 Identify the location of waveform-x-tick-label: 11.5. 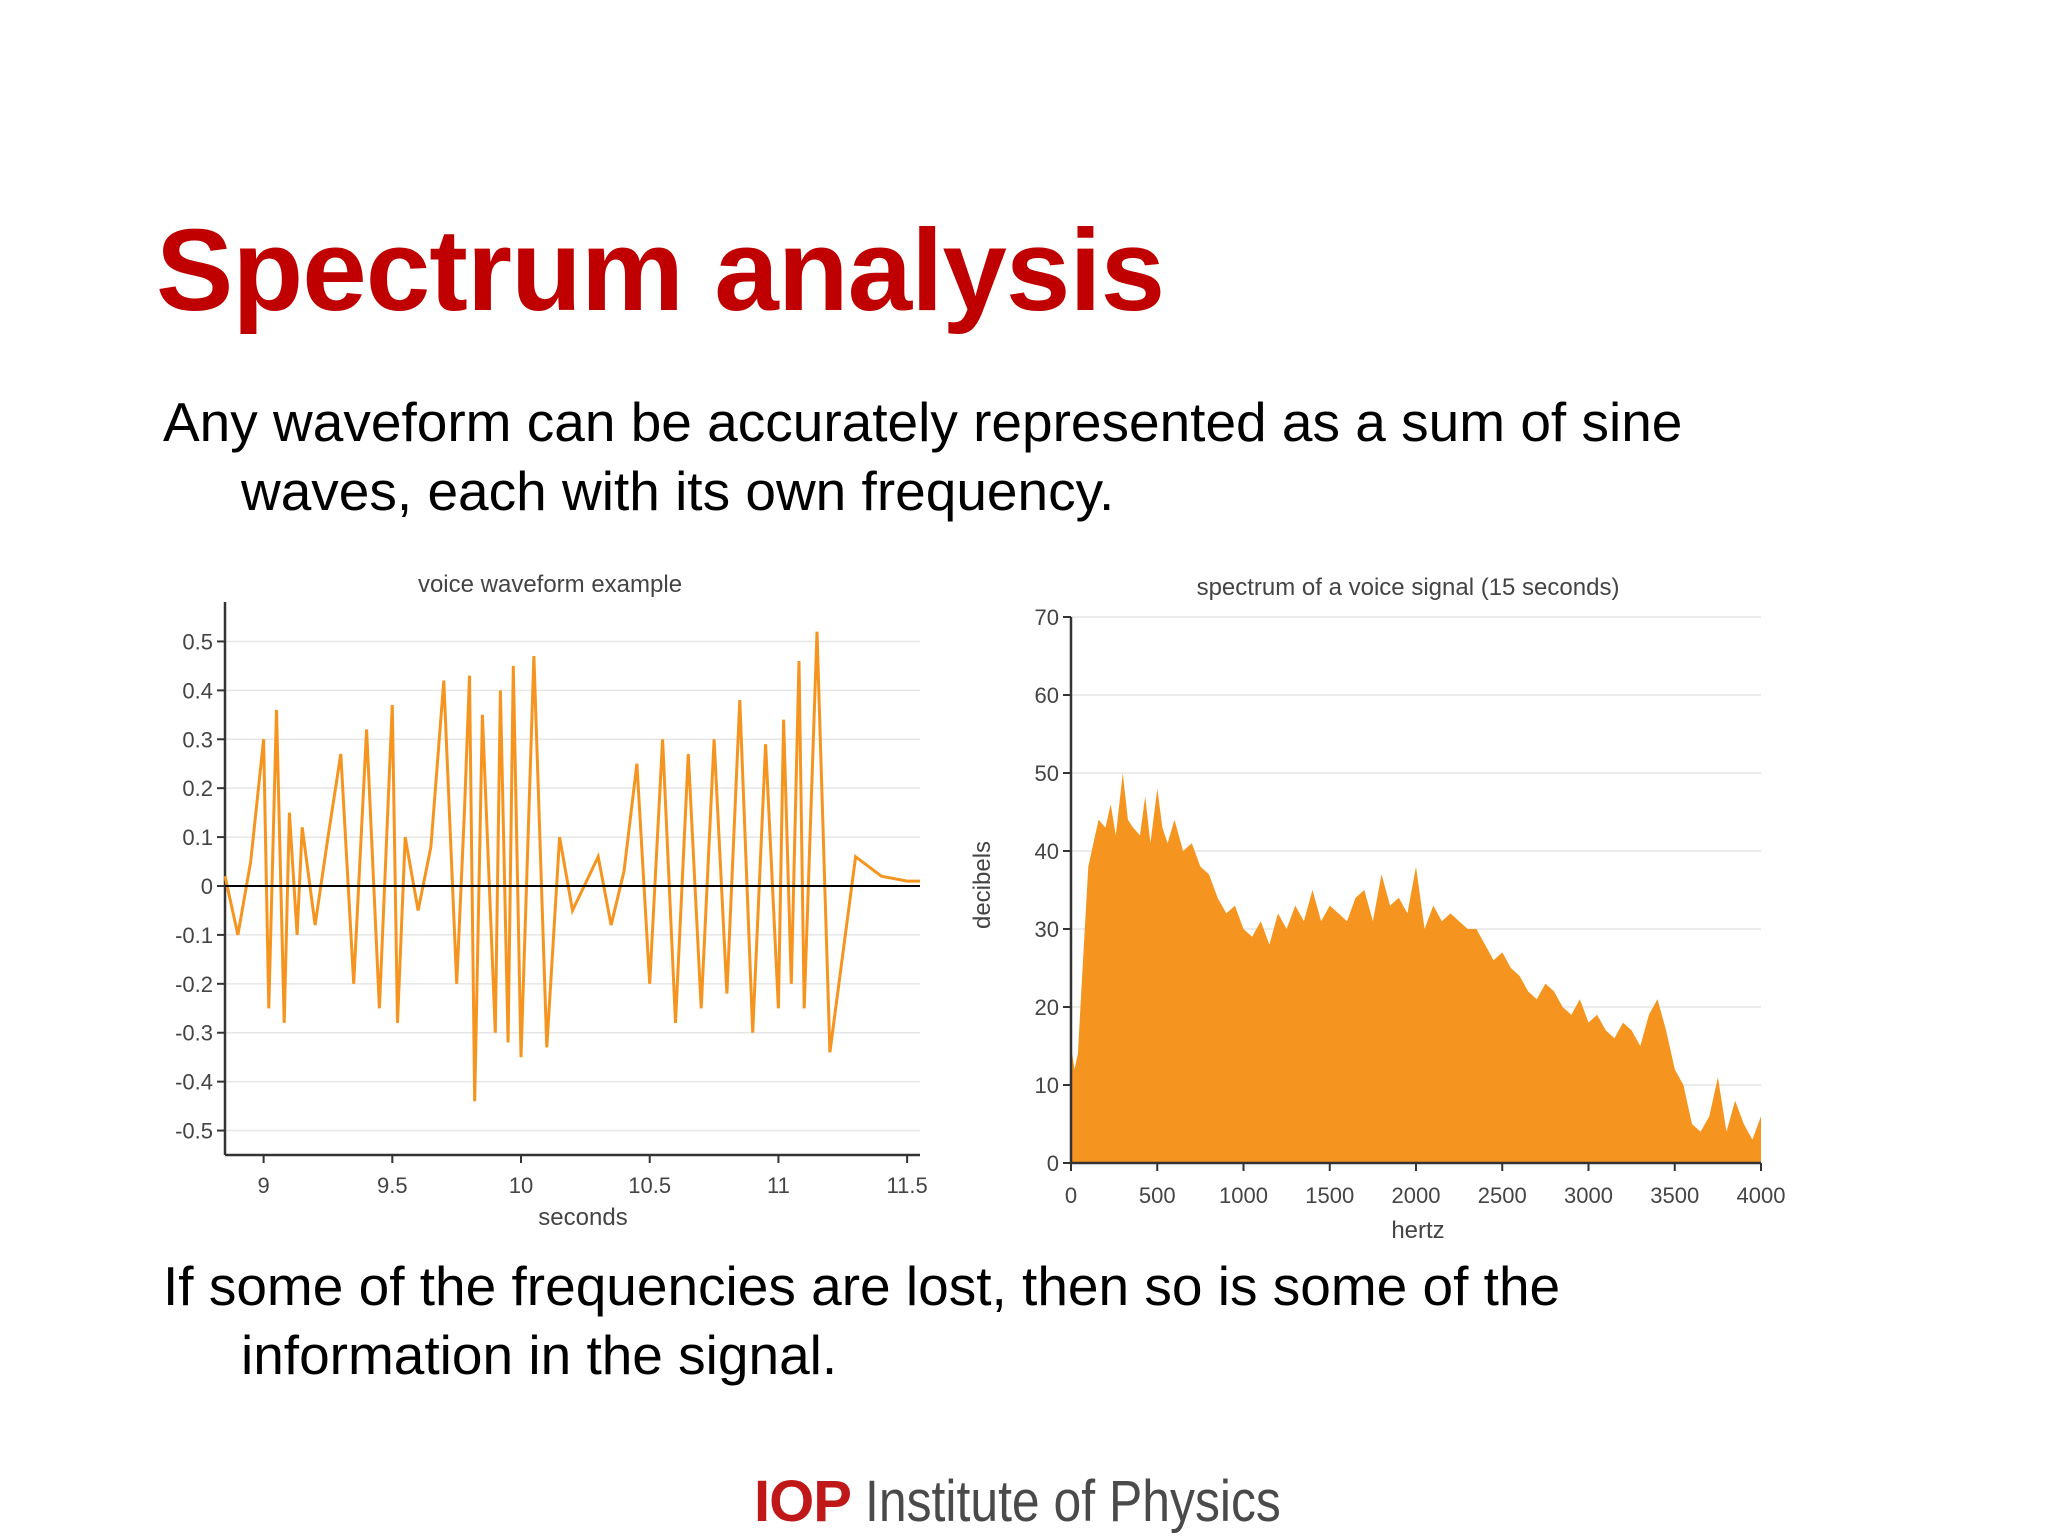
(907, 1185).